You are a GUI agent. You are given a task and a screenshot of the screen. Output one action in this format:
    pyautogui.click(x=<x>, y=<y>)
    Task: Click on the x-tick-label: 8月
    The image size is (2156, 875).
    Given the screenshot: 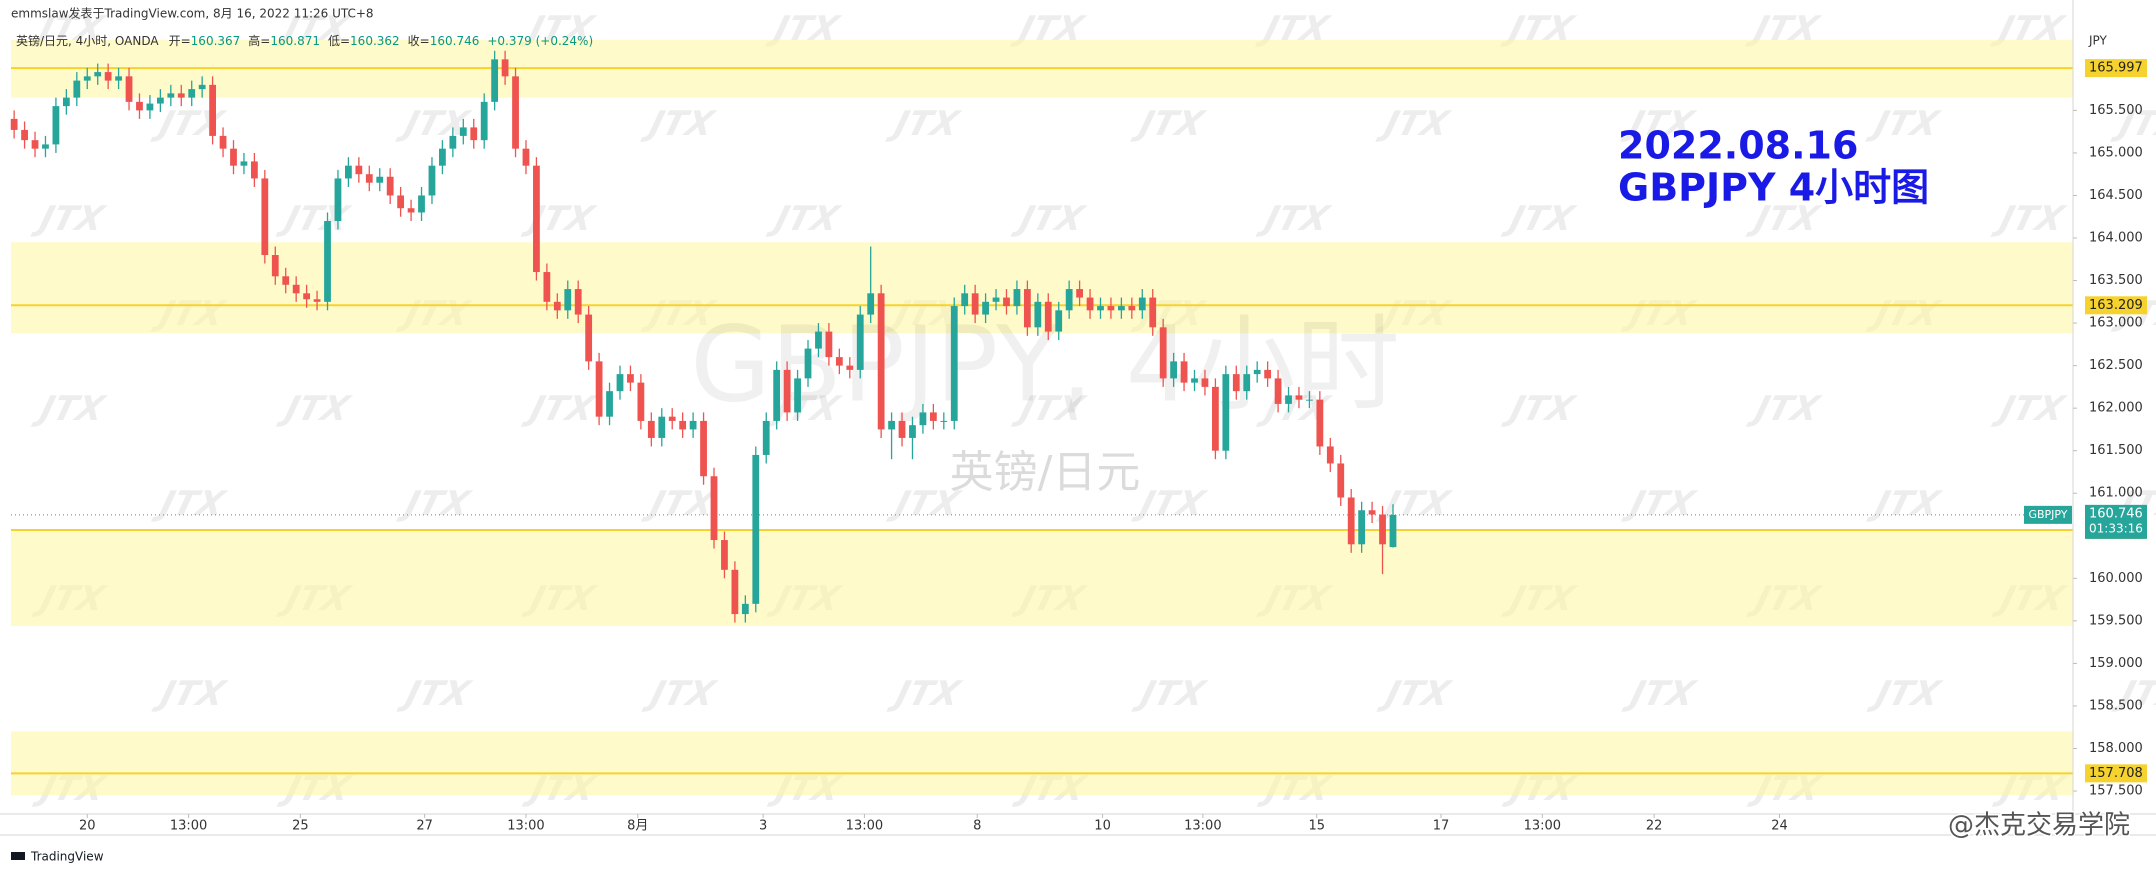 What is the action you would take?
    pyautogui.click(x=637, y=826)
    